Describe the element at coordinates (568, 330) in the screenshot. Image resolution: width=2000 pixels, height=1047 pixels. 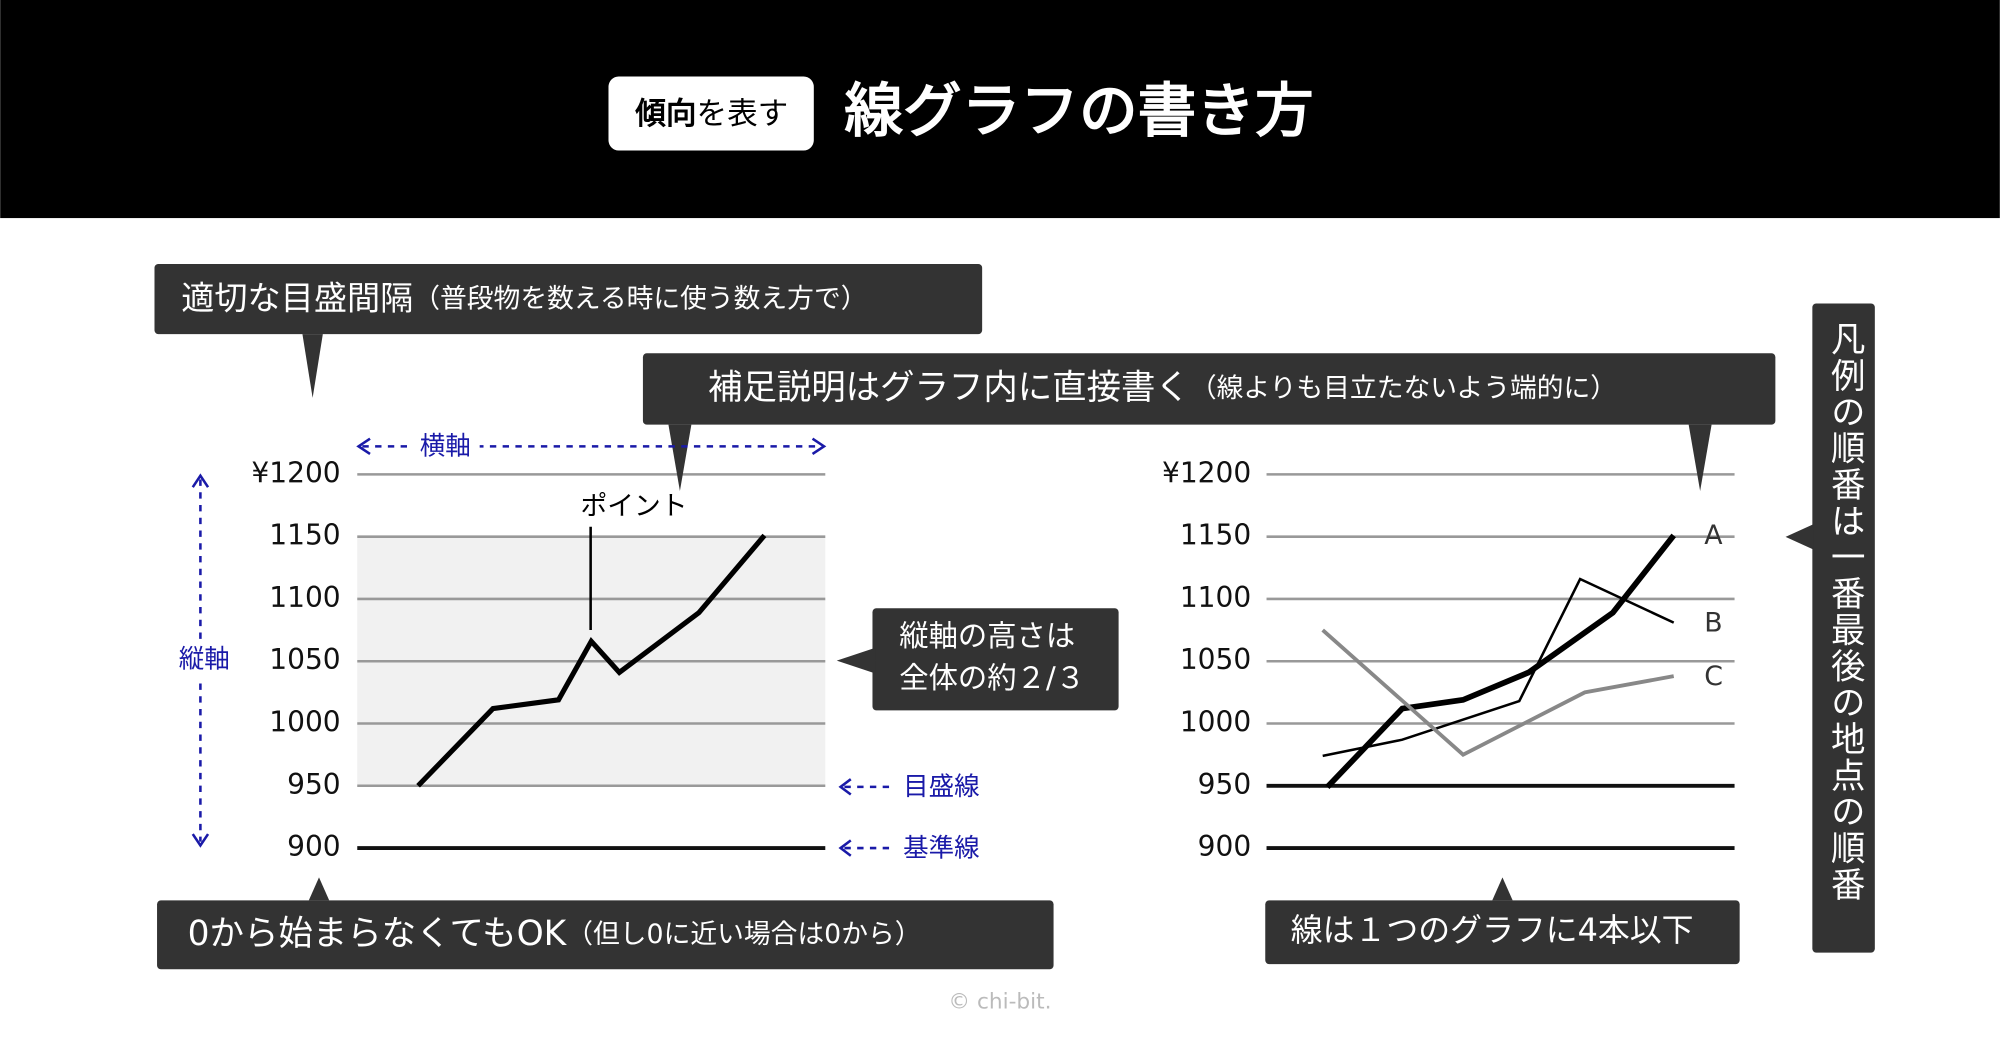
I see `callout-interval: 適切な目盛間隔（普段物を数える時に使う数え方で）` at that location.